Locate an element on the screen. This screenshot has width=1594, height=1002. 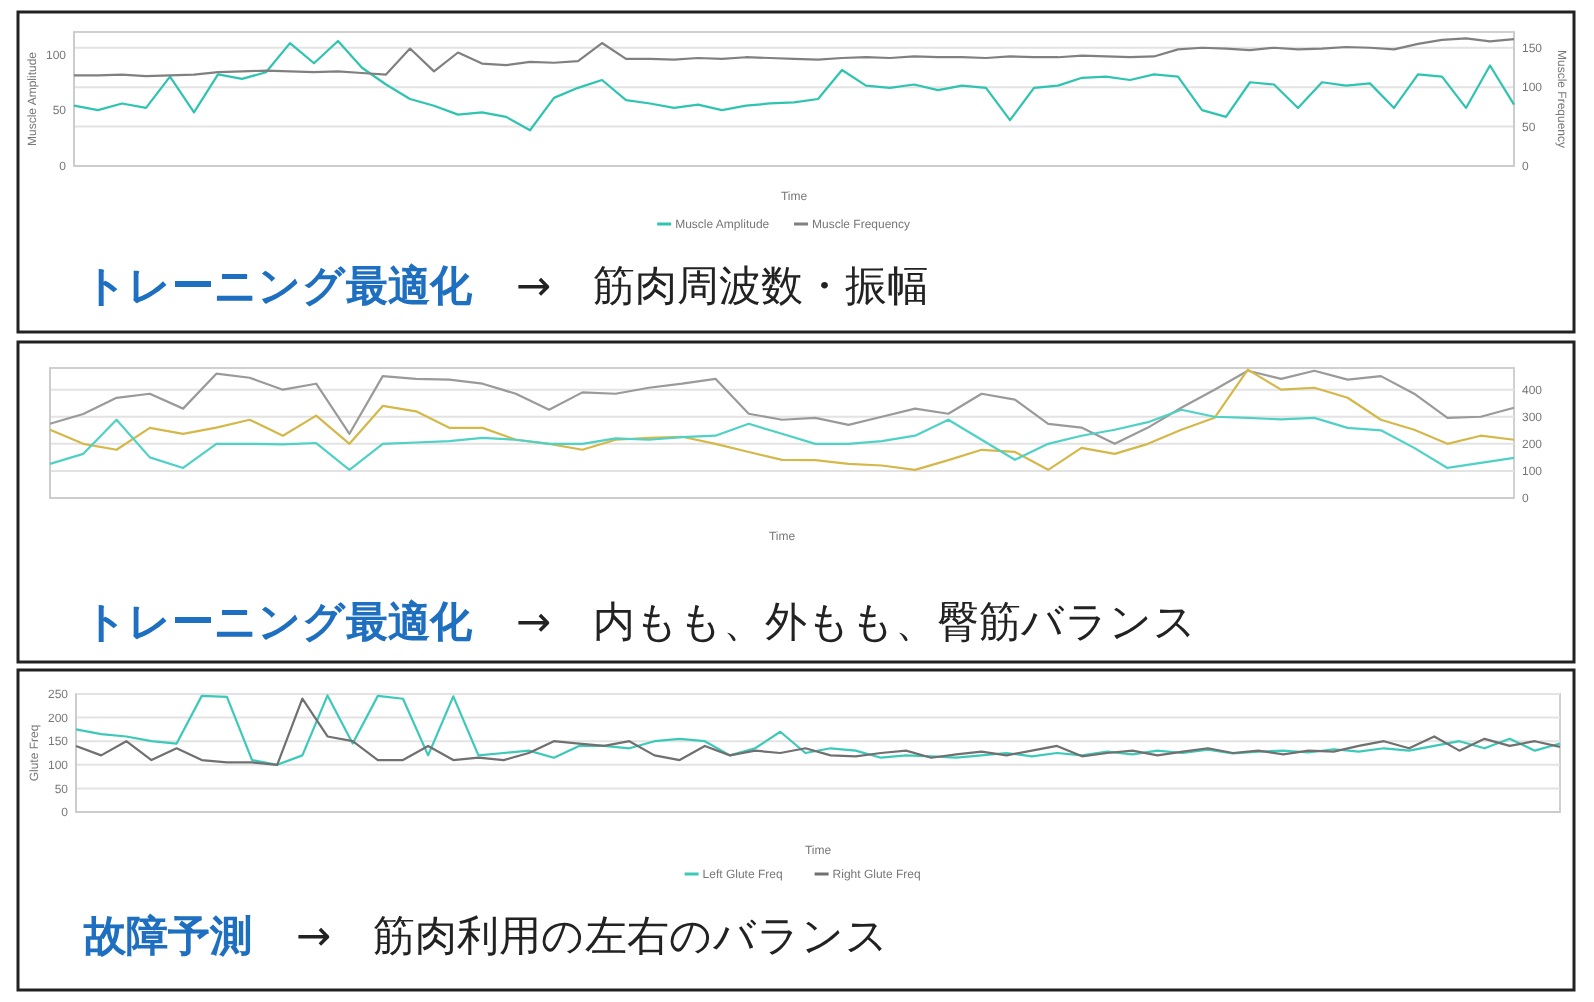
text: → 内もも、外もも、臀筋バランス is located at coordinates (857, 622).